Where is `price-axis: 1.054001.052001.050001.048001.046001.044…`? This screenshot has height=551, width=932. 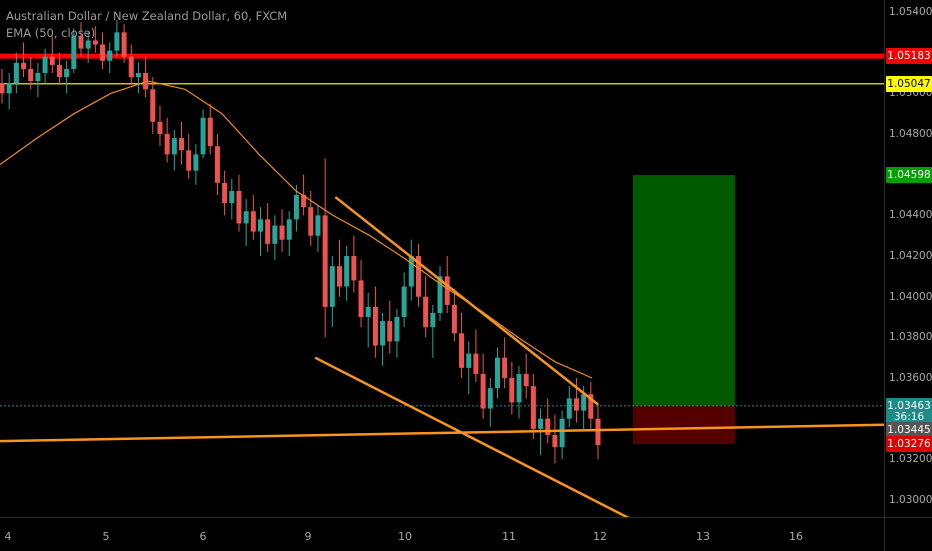
price-axis: 1.054001.052001.050001.048001.046001.044… is located at coordinates (908, 258).